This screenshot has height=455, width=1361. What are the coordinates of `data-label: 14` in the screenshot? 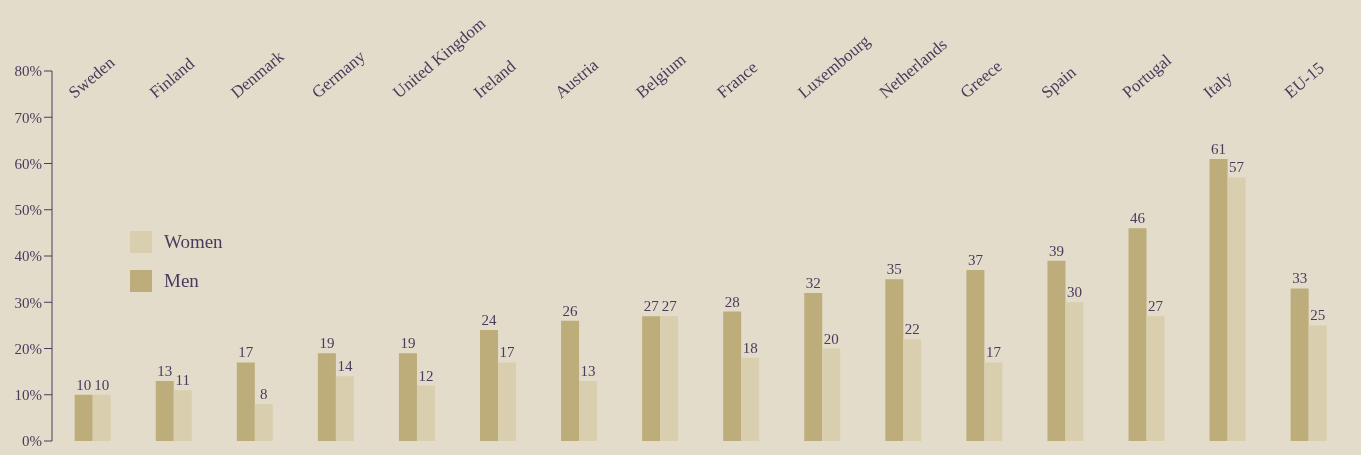 It's located at (345, 366).